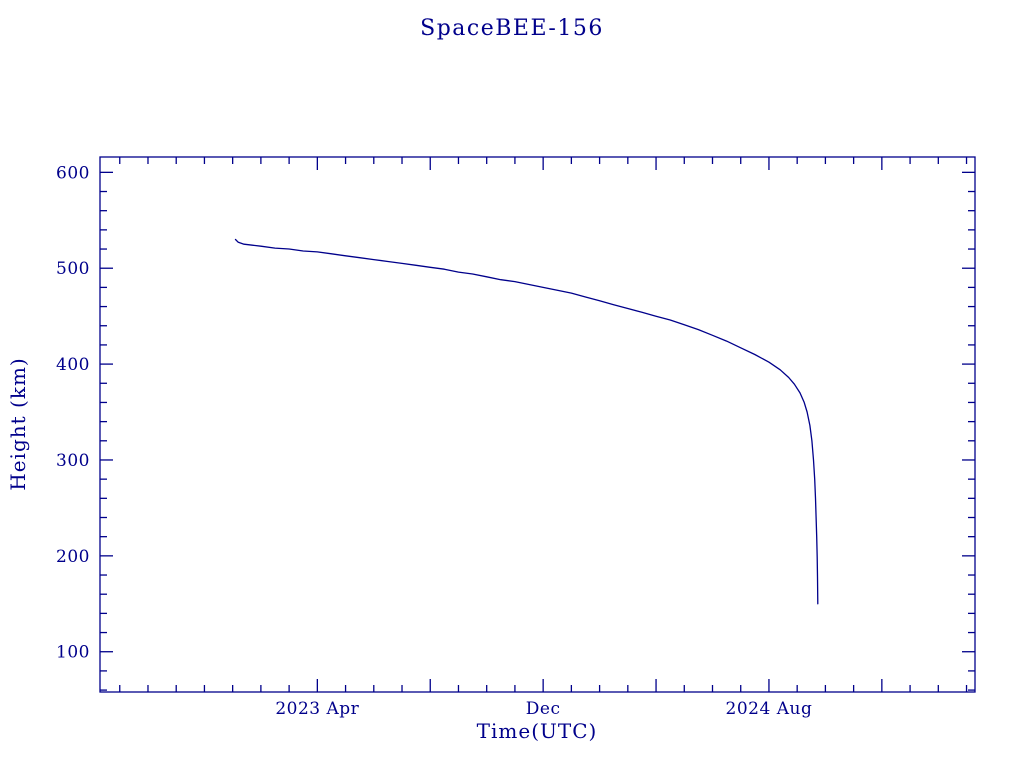  I want to click on y-axis-tick-labels: 100 200 300 400 500 600, so click(73, 413).